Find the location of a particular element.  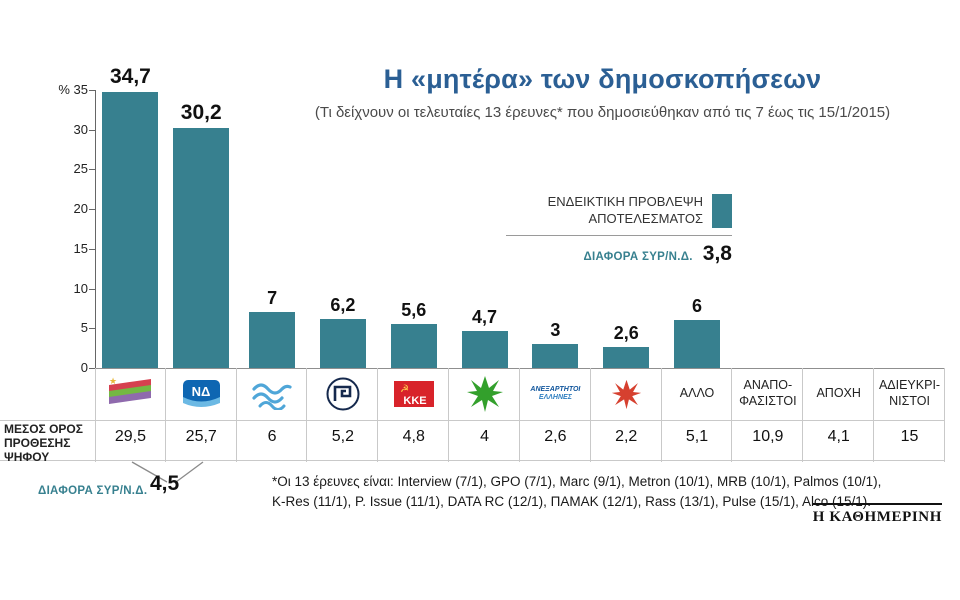

average-value-kidiso: 2,2 is located at coordinates (626, 436).